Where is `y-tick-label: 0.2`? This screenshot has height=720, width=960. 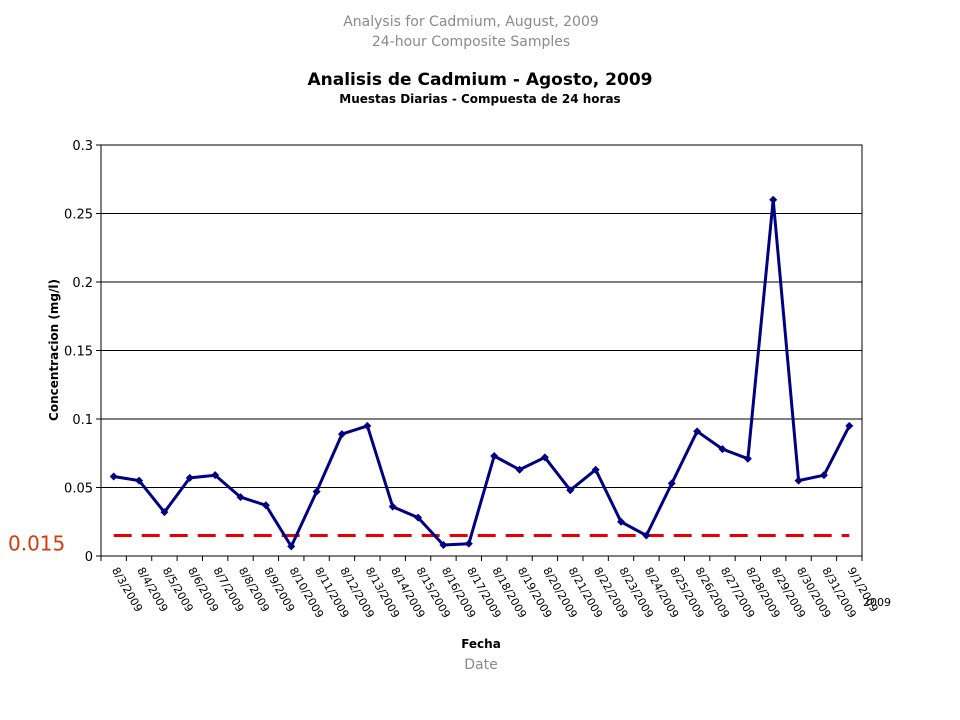
y-tick-label: 0.2 is located at coordinates (82, 283).